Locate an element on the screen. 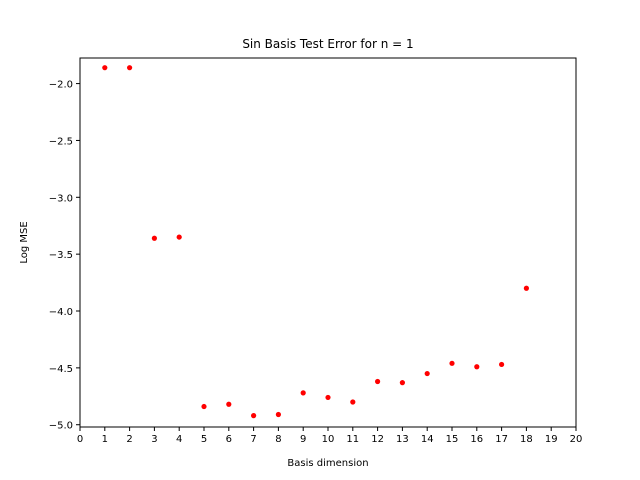 Image resolution: width=640 pixels, height=480 pixels. x-tick-label: 17 is located at coordinates (501, 439).